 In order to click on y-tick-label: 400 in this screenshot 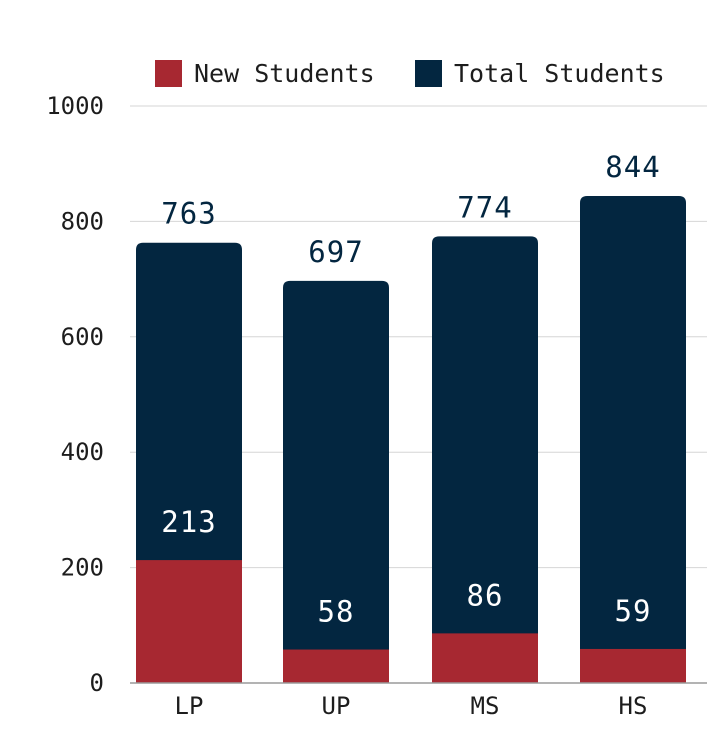, I will do `click(82, 452)`.